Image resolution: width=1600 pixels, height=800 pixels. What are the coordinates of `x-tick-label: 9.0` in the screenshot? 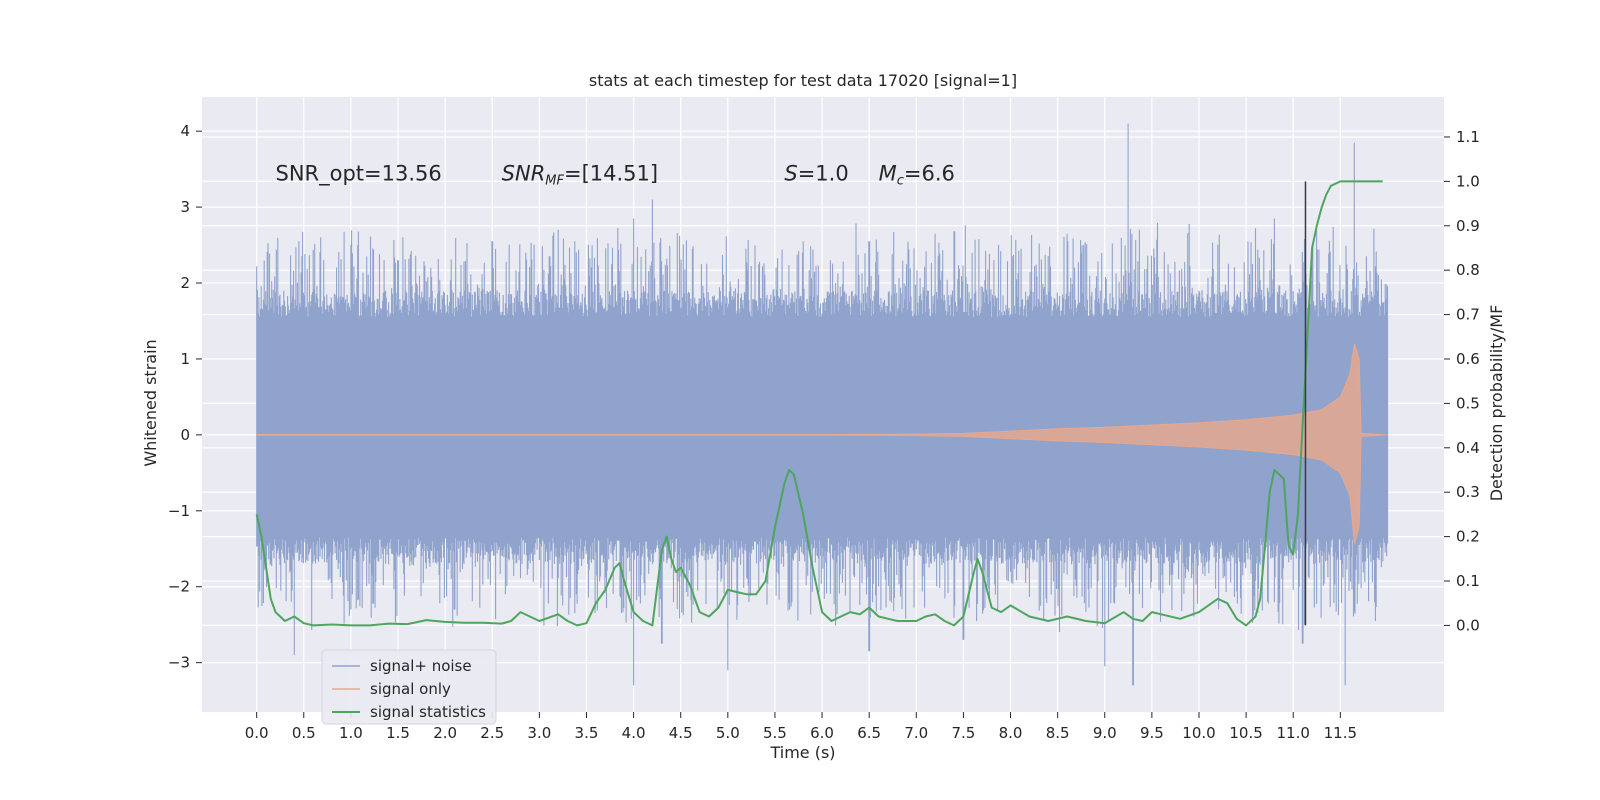 It's located at (1105, 733).